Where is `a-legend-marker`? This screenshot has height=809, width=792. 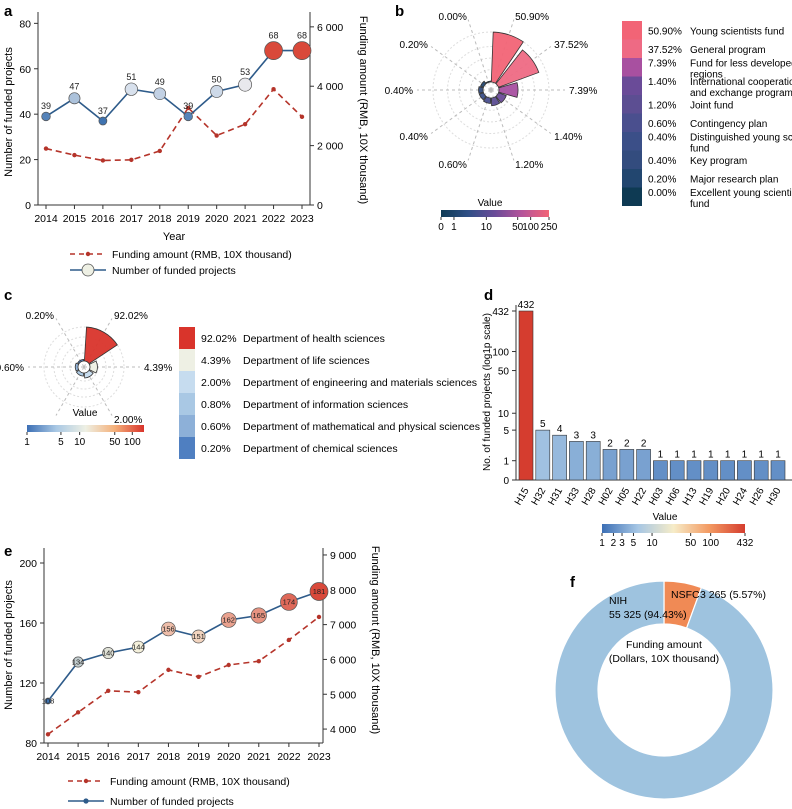
a-legend-marker is located at coordinates (88, 270).